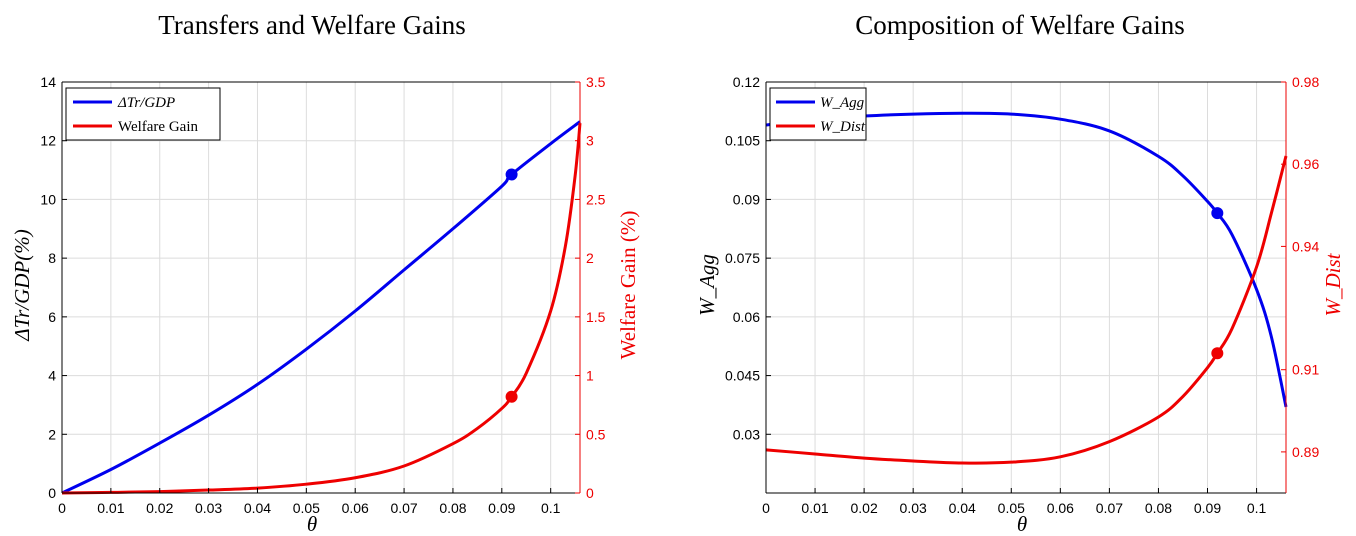 This screenshot has height=536, width=1356. What do you see at coordinates (742, 141) in the screenshot?
I see `y-tick-label-left: 0.105` at bounding box center [742, 141].